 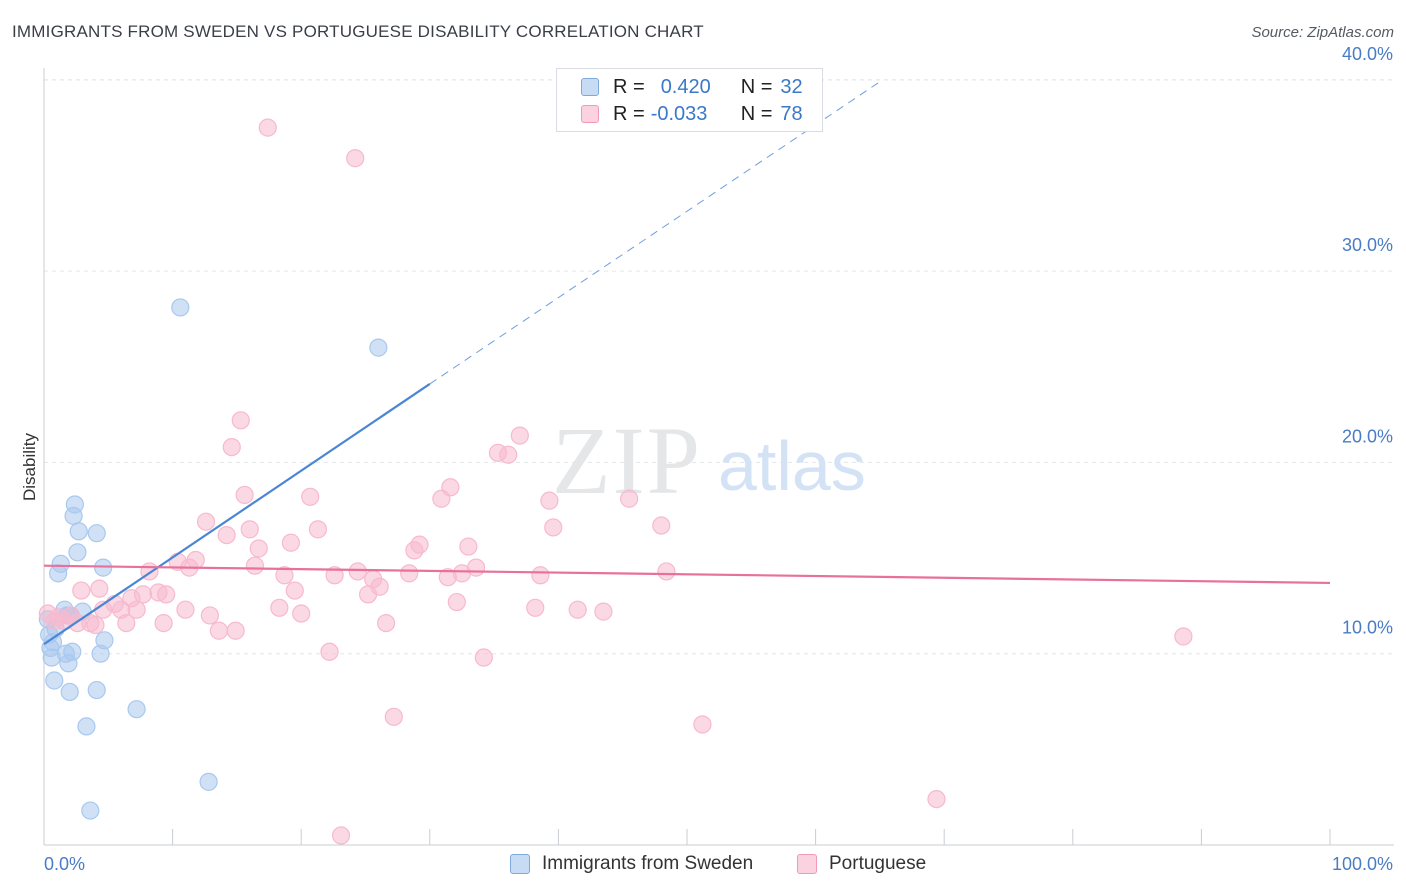 I want to click on stats-legend: R = 0.420 N = 32 R = -0.033 N = 78, so click(x=689, y=100).